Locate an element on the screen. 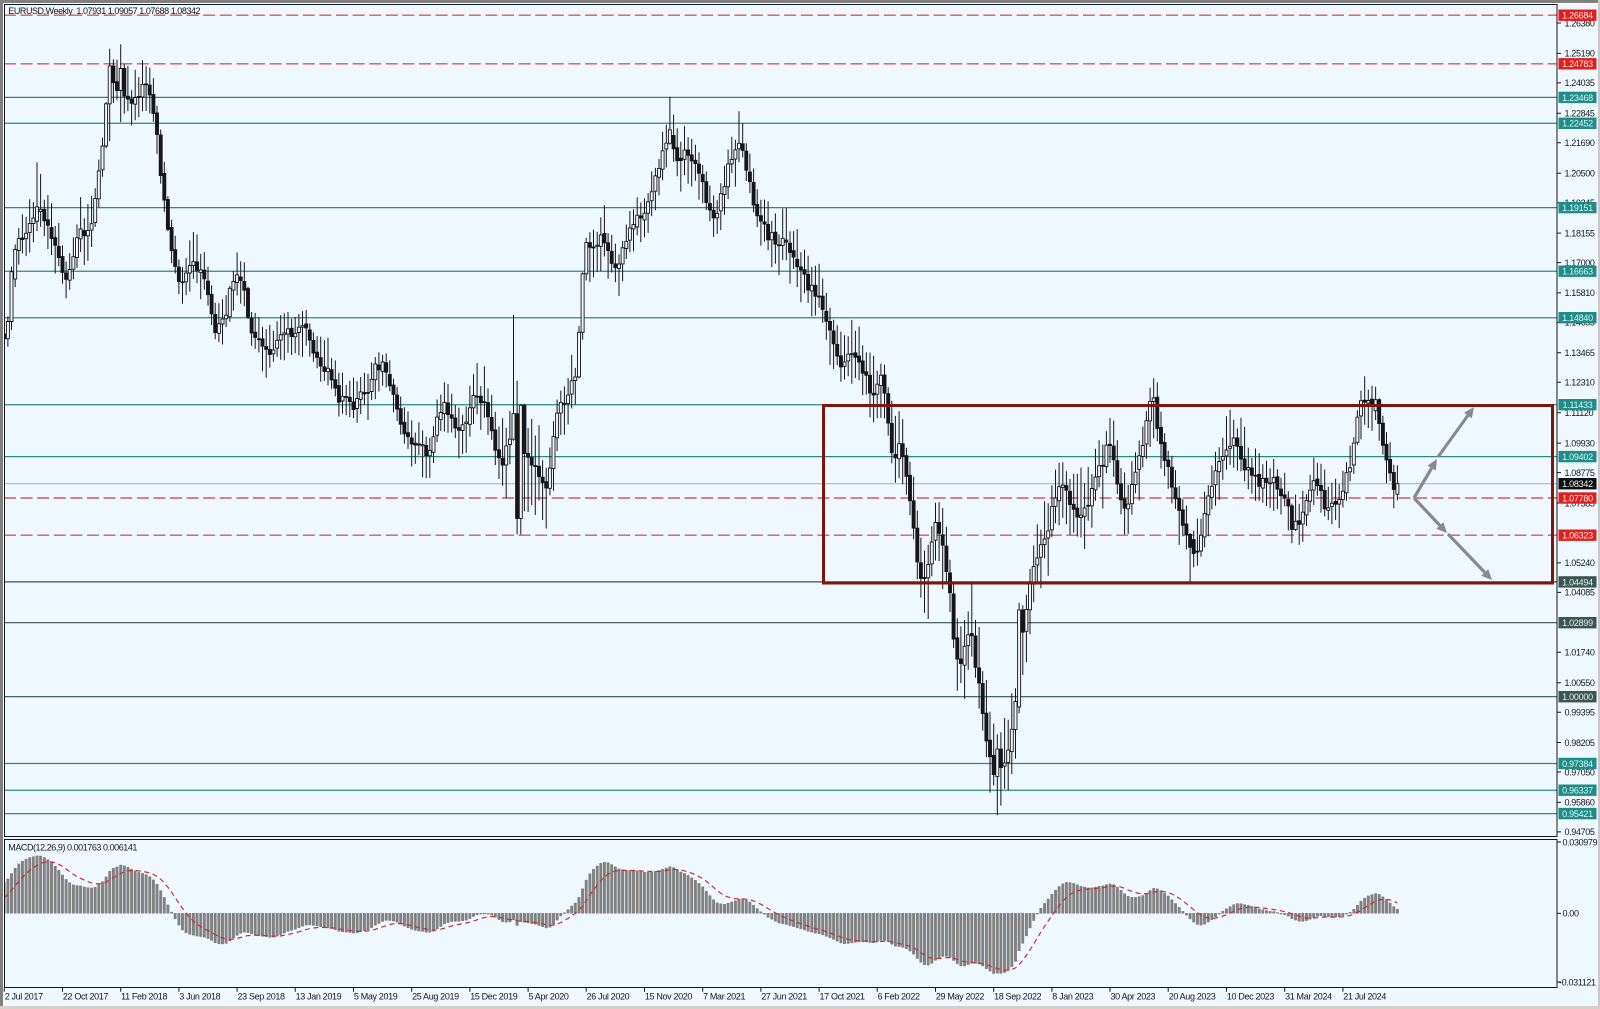 The height and width of the screenshot is (1009, 1600). svg-text: 1.20500 is located at coordinates (1580, 174).